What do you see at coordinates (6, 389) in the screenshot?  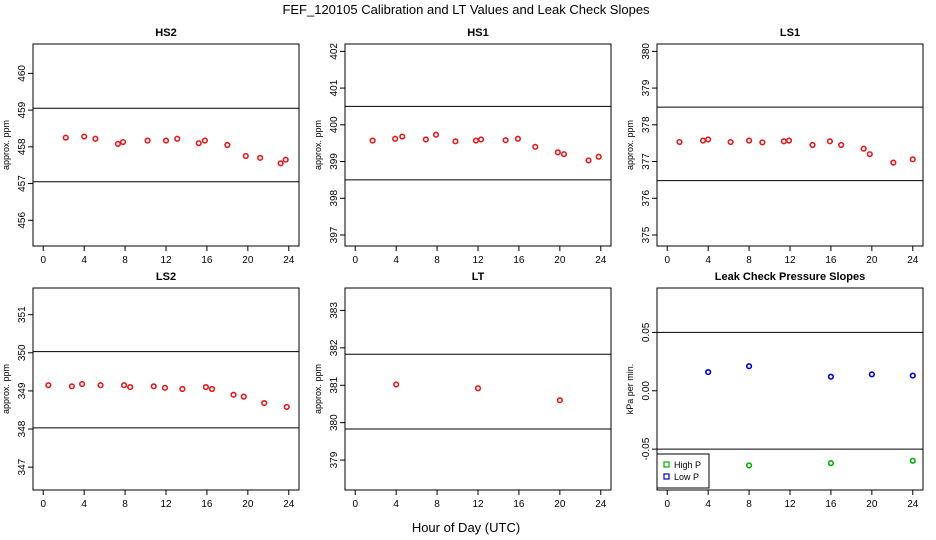 I see `panel-4-y-axis-label: approx. ppm` at bounding box center [6, 389].